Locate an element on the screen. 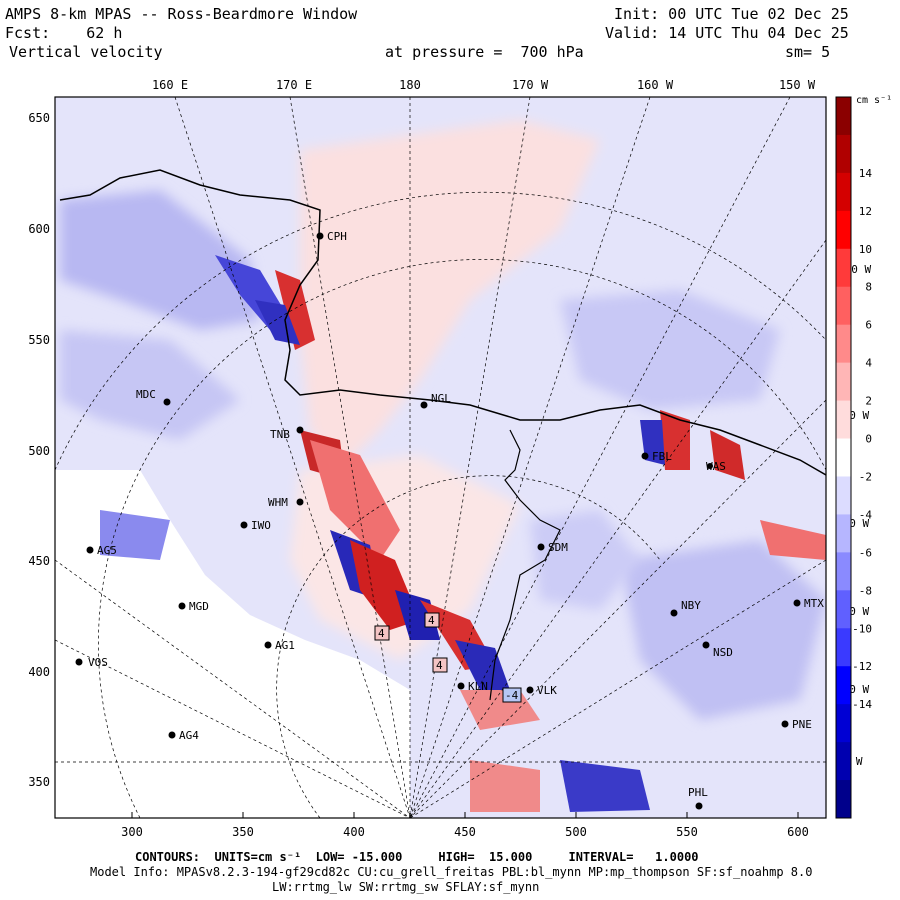 The width and height of the screenshot is (900, 900). station-tnb: TNB is located at coordinates (287, 433).